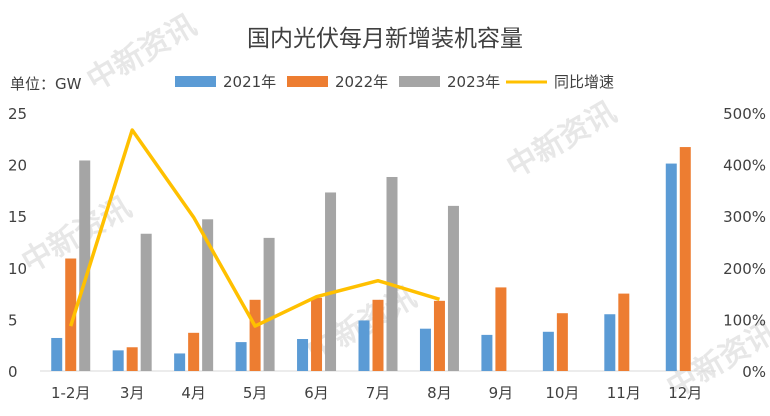 The width and height of the screenshot is (770, 416). I want to click on y-right-tick-label: 300%, so click(744, 217).